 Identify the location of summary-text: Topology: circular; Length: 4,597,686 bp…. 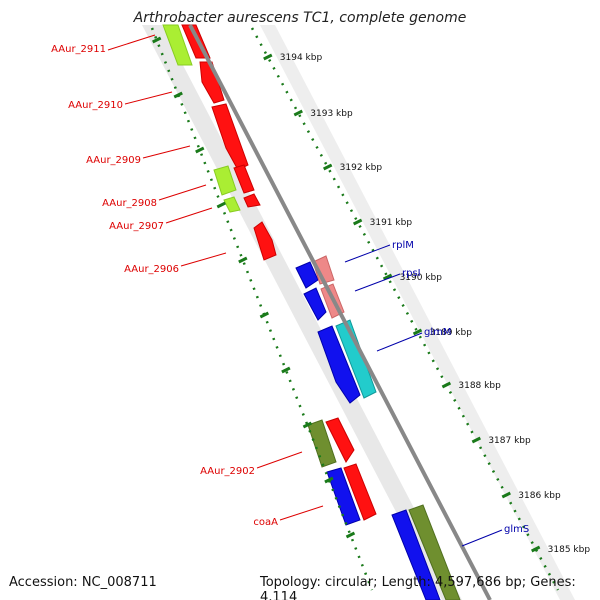
(418, 587).